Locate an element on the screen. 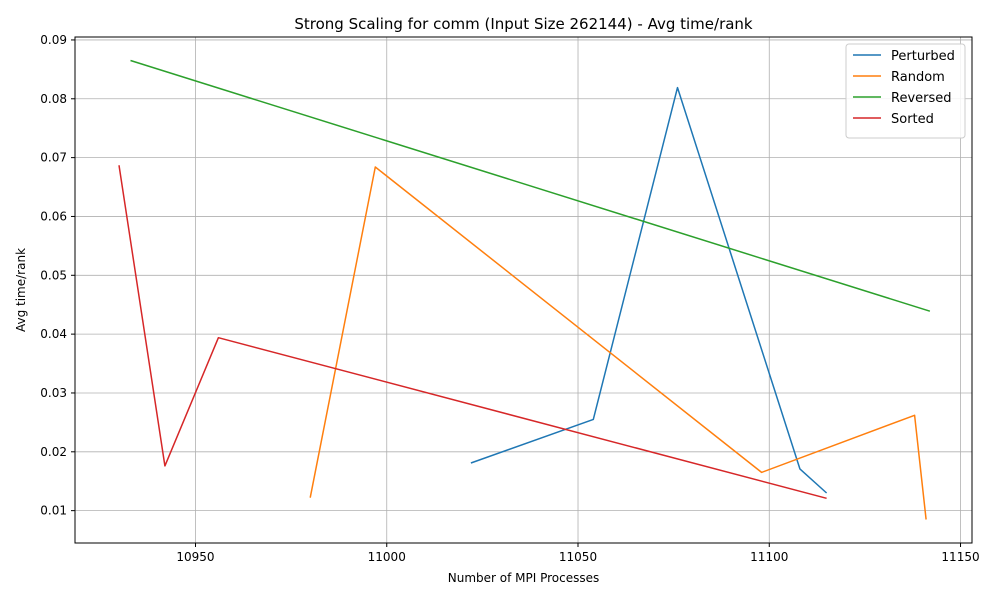 This screenshot has height=600, width=1000. legend-box is located at coordinates (905, 91).